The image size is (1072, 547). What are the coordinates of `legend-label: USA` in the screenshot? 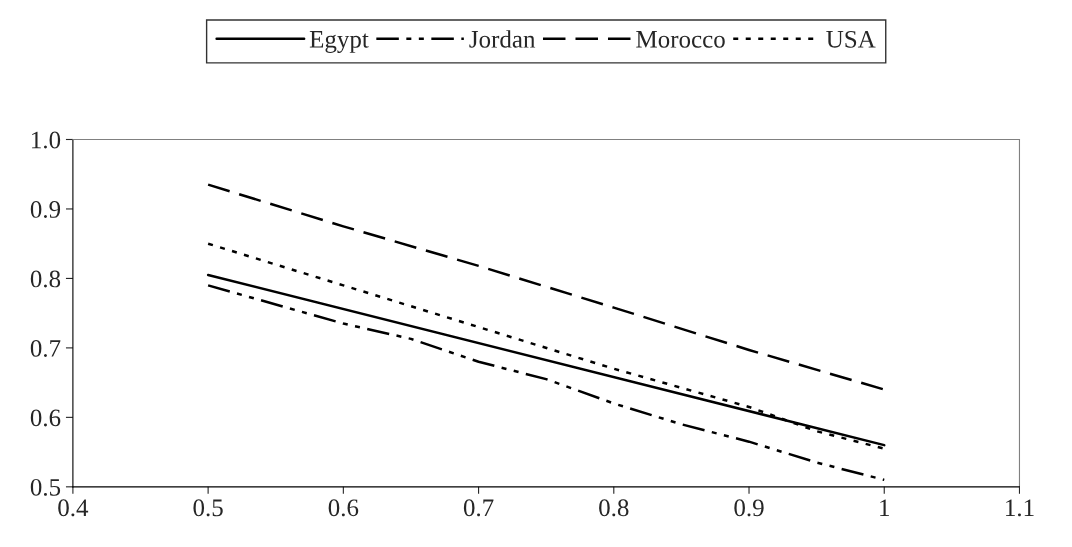 It's located at (851, 39).